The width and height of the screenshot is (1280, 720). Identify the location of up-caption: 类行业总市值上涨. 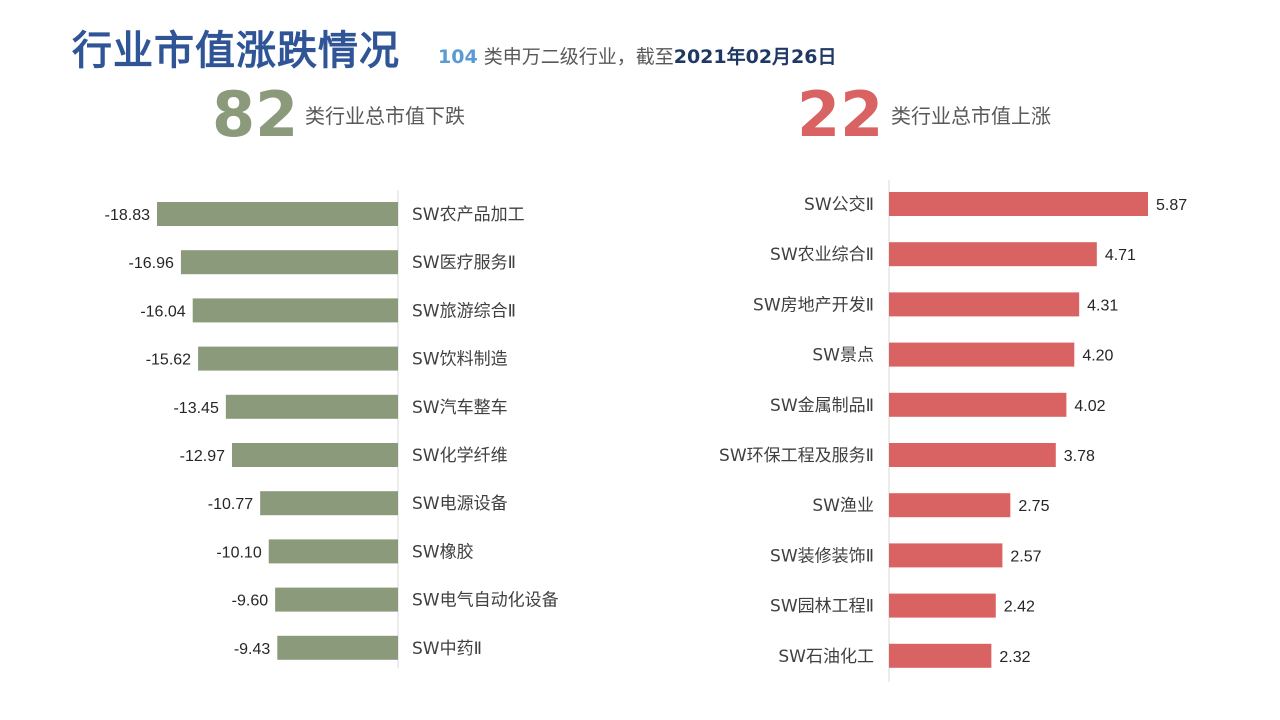
(971, 116).